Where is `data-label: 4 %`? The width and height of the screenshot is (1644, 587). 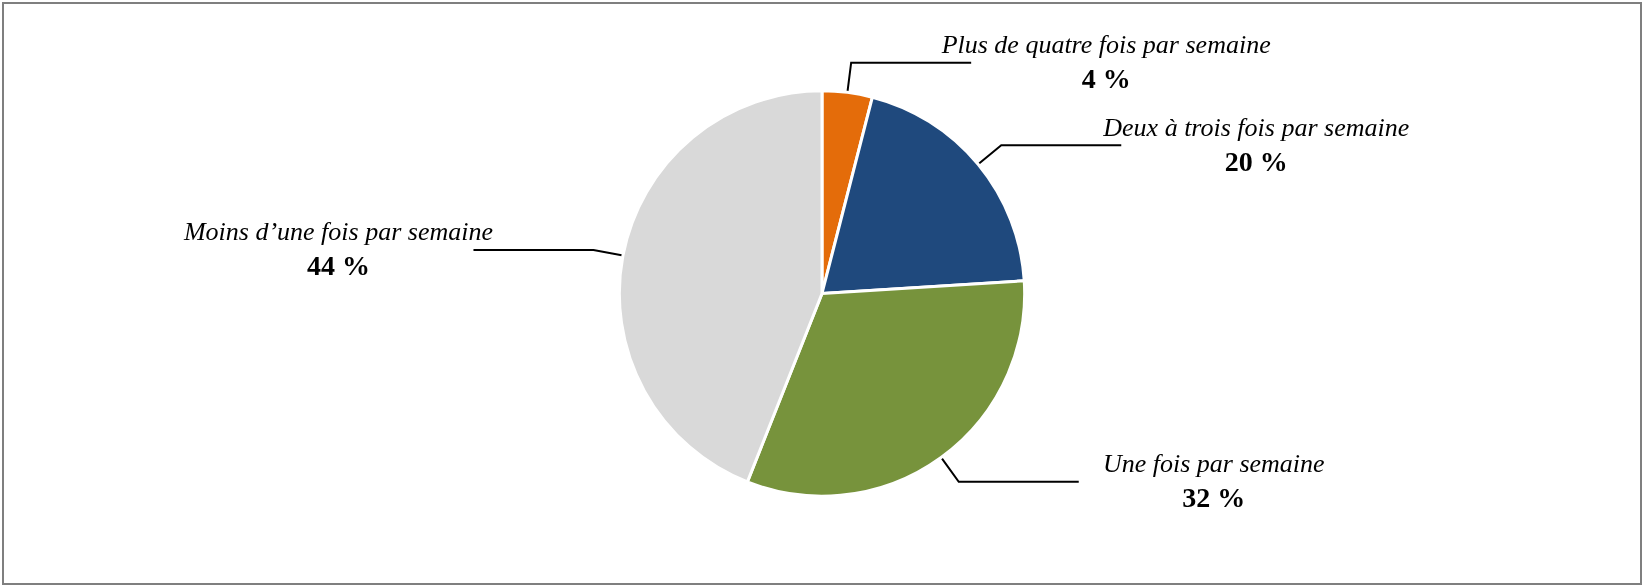
data-label: 4 % is located at coordinates (1106, 79).